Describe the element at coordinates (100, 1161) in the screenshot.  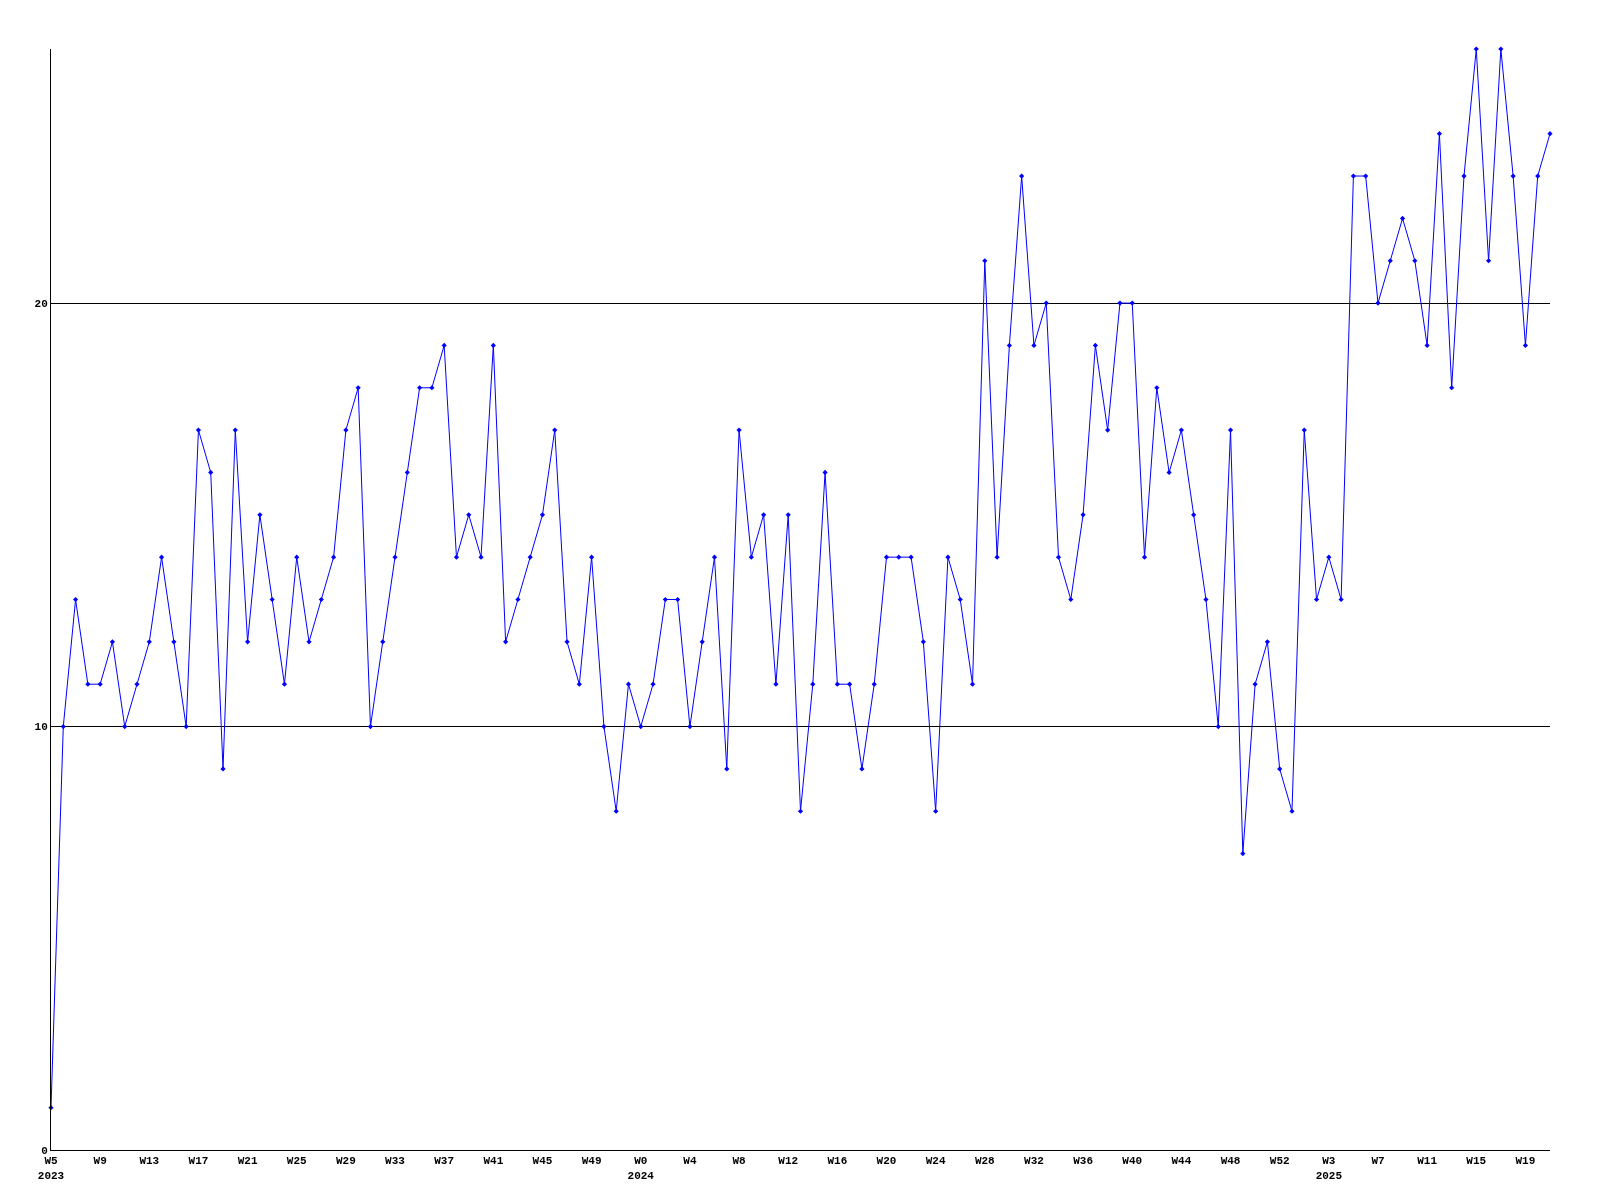
I see `x-tick-label: W9` at that location.